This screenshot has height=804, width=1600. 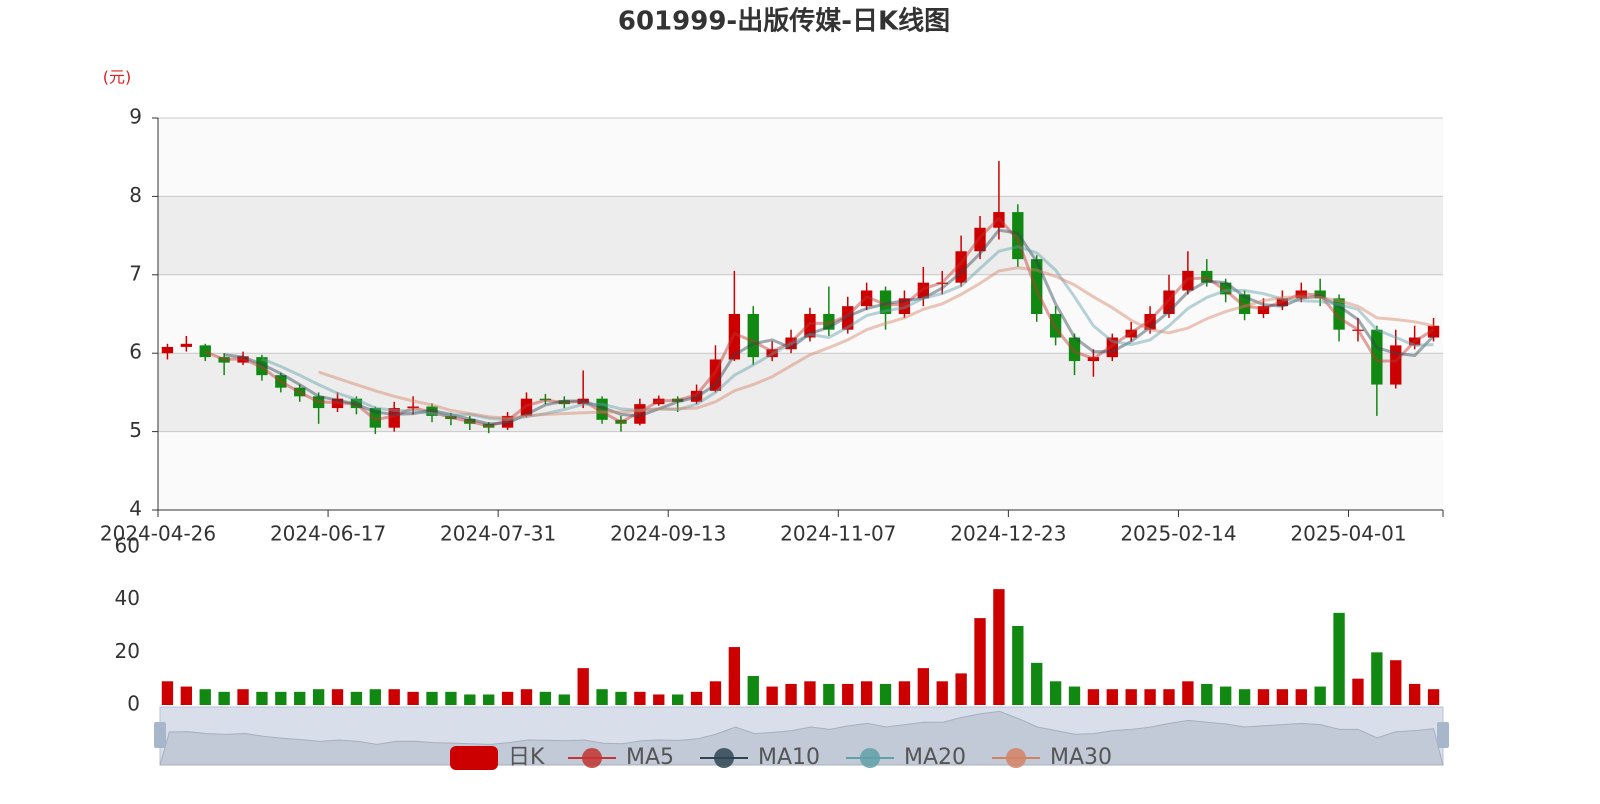 I want to click on x-tick-label: 2024-11-07, so click(x=838, y=534).